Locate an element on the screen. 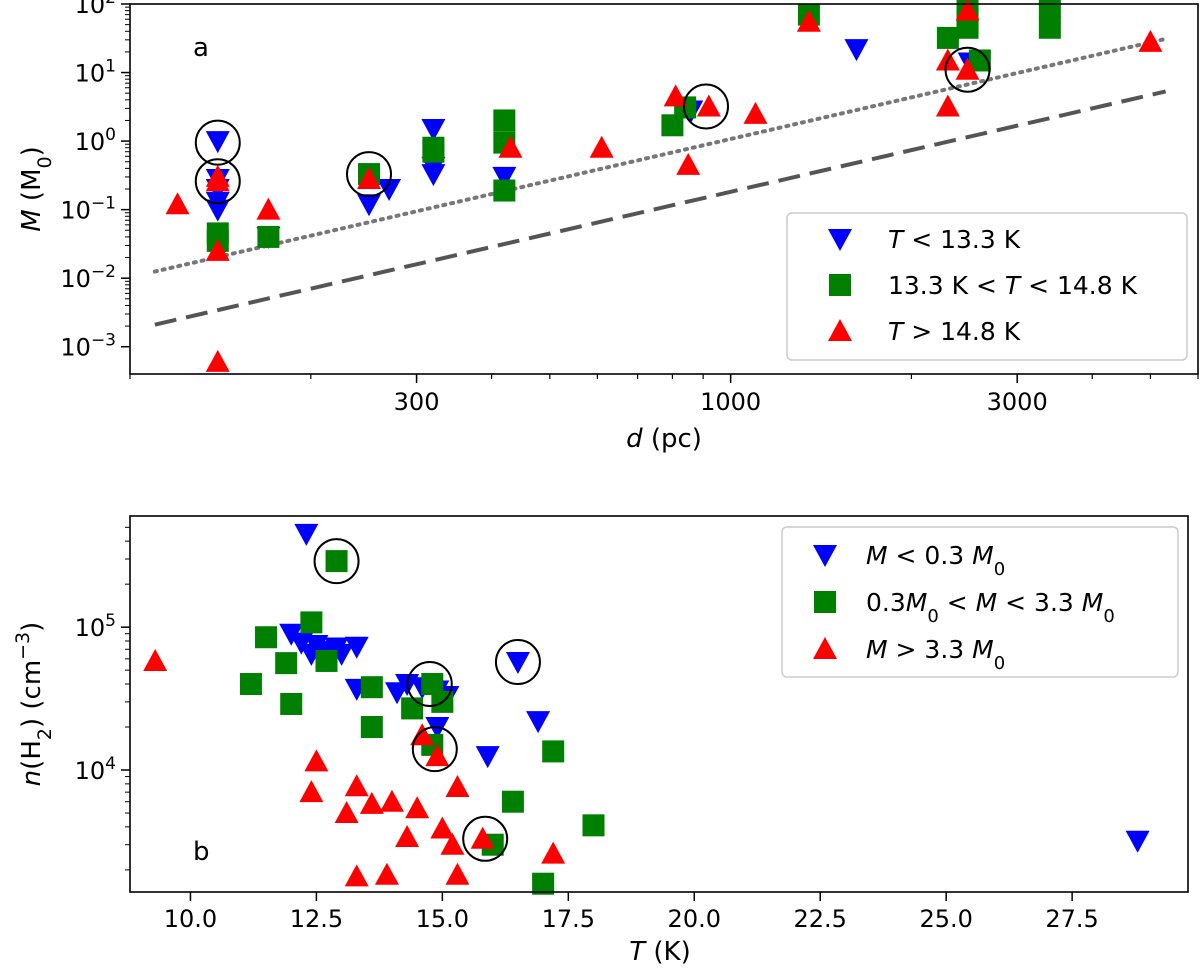 The width and height of the screenshot is (1200, 974). panel-a-y-tick-label-2: 10⁻² is located at coordinates (88, 277).